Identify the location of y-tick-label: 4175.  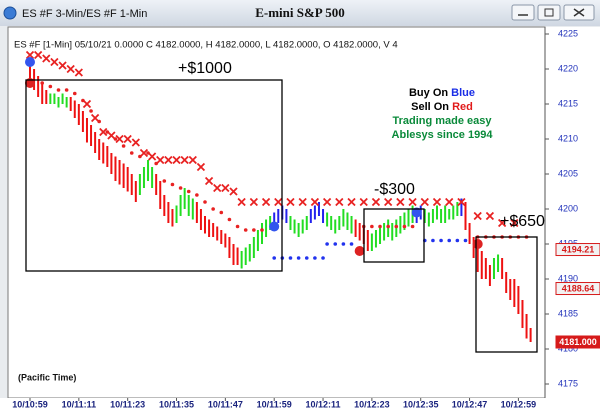
(568, 383).